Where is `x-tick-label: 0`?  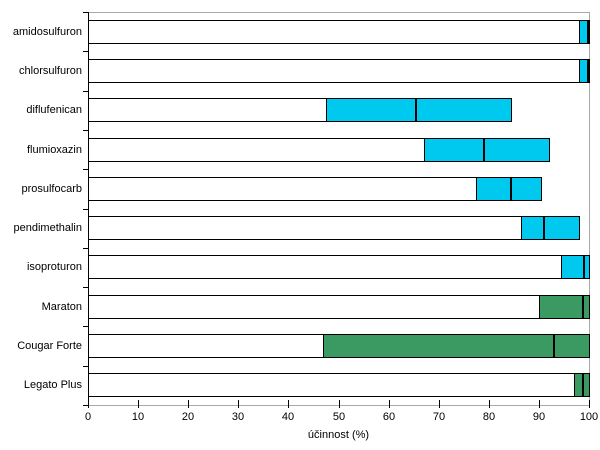
x-tick-label: 0 is located at coordinates (88, 417).